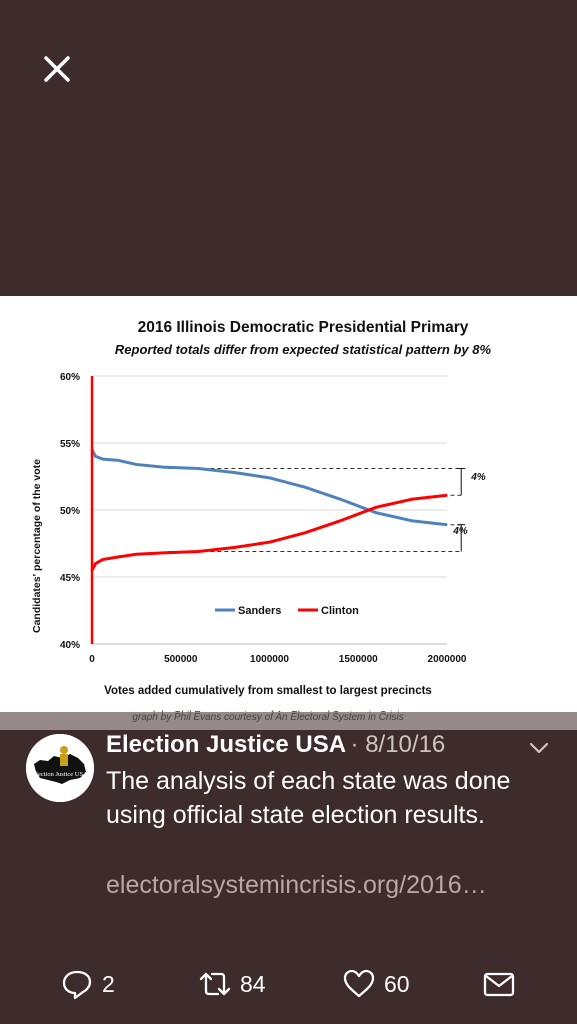 The width and height of the screenshot is (577, 1024). What do you see at coordinates (60, 774) in the screenshot?
I see `avatar-text: Election Justice USA` at bounding box center [60, 774].